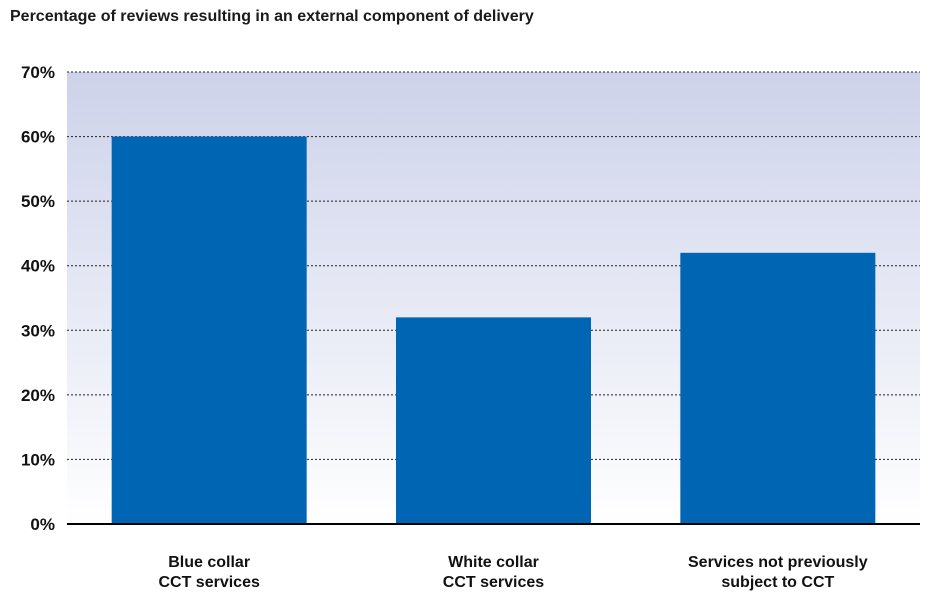 This screenshot has height=593, width=935. What do you see at coordinates (38, 298) in the screenshot?
I see `y-axis-ticks: 0% 10% 20% 30% 40% 50% 60% 70%` at bounding box center [38, 298].